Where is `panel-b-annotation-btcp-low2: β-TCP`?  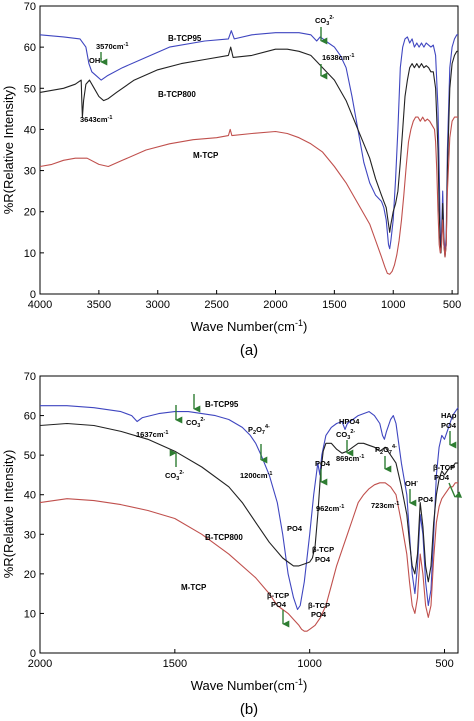
panel-b-annotation-btcp-low2: β-TCP is located at coordinates (319, 605).